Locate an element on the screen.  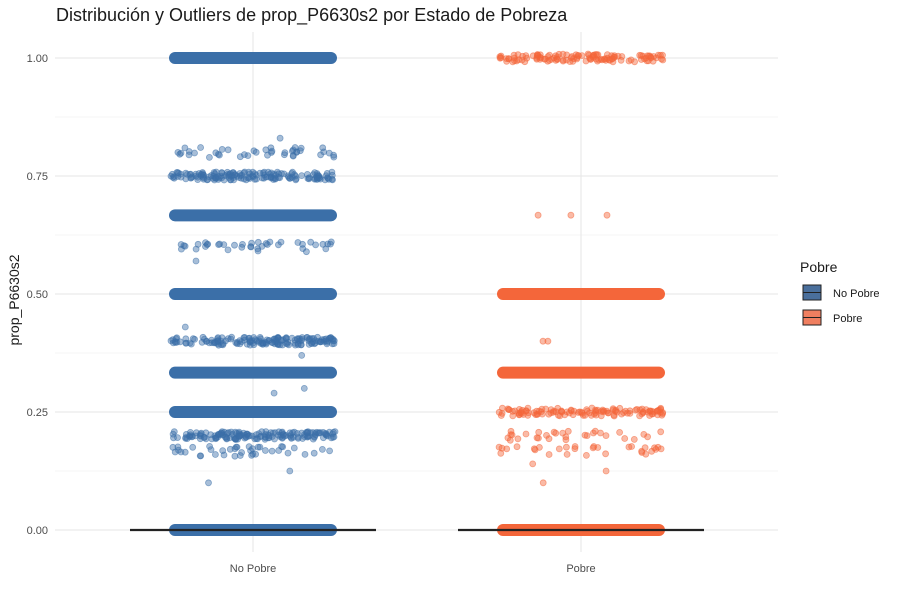
y-tick-label: 0.50 is located at coordinates (37, 295).